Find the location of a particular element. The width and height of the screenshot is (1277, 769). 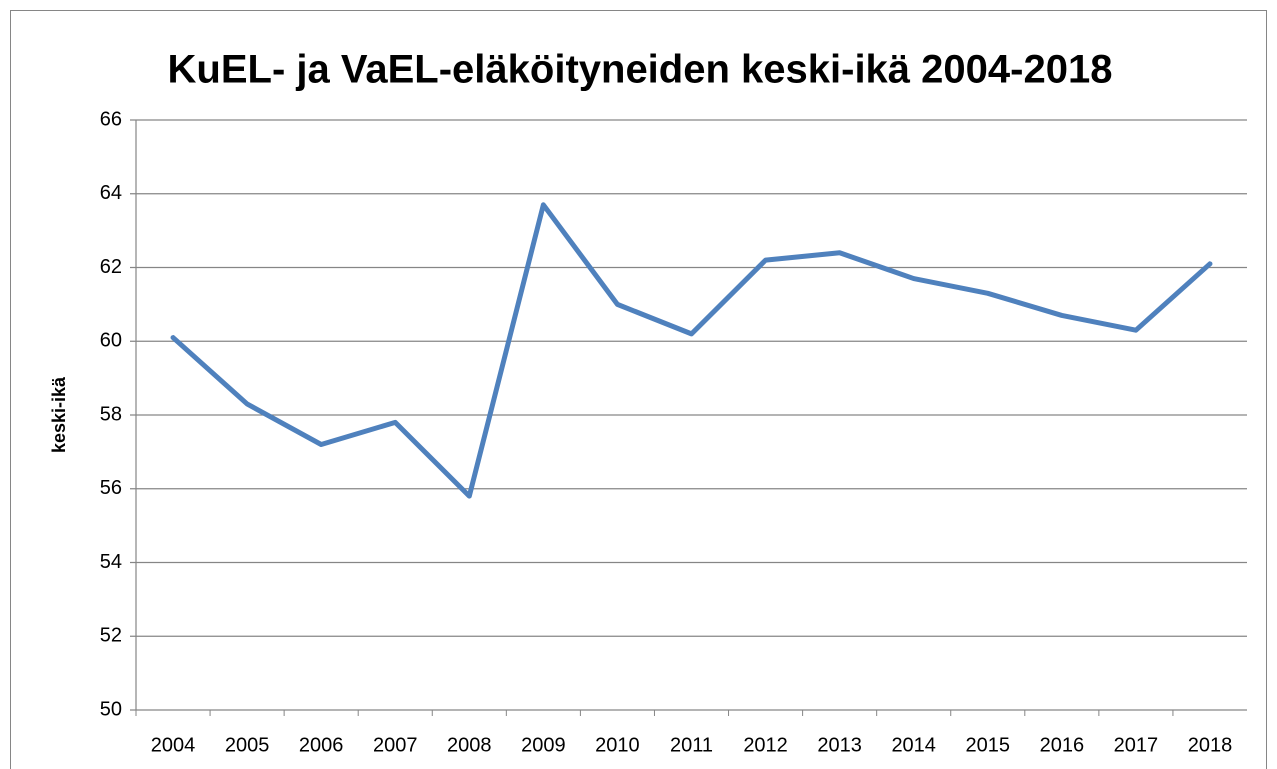

y-tick-label: 54 is located at coordinates (111, 562).